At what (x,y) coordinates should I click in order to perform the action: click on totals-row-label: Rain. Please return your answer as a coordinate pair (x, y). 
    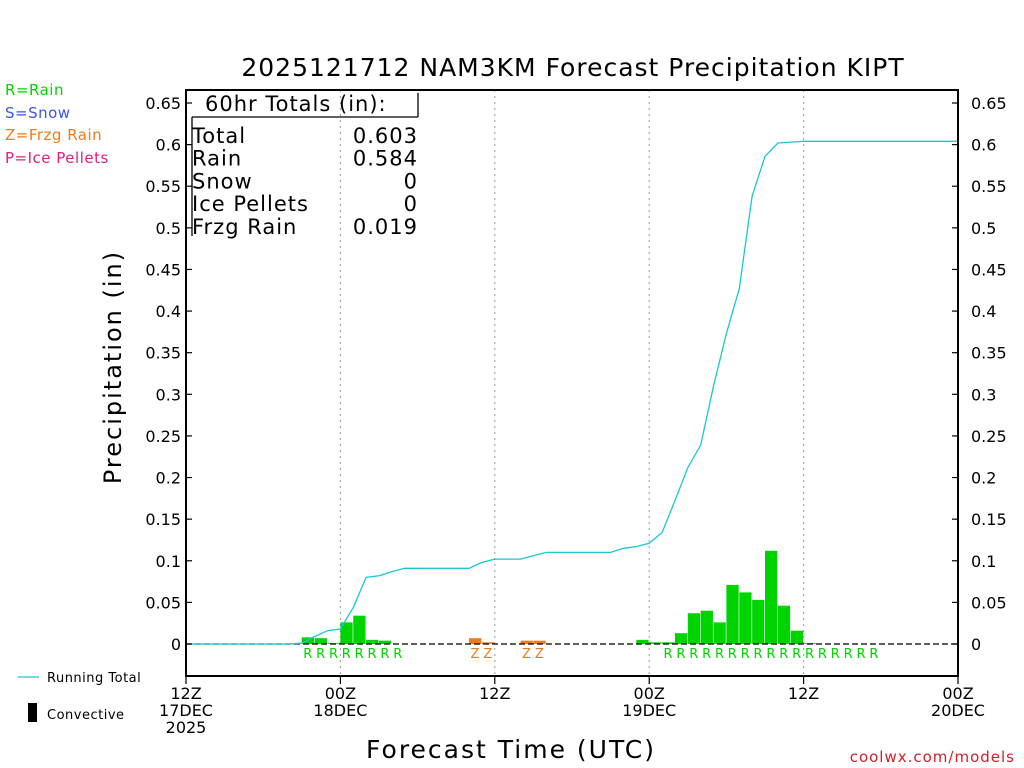
    Looking at the image, I should click on (217, 159).